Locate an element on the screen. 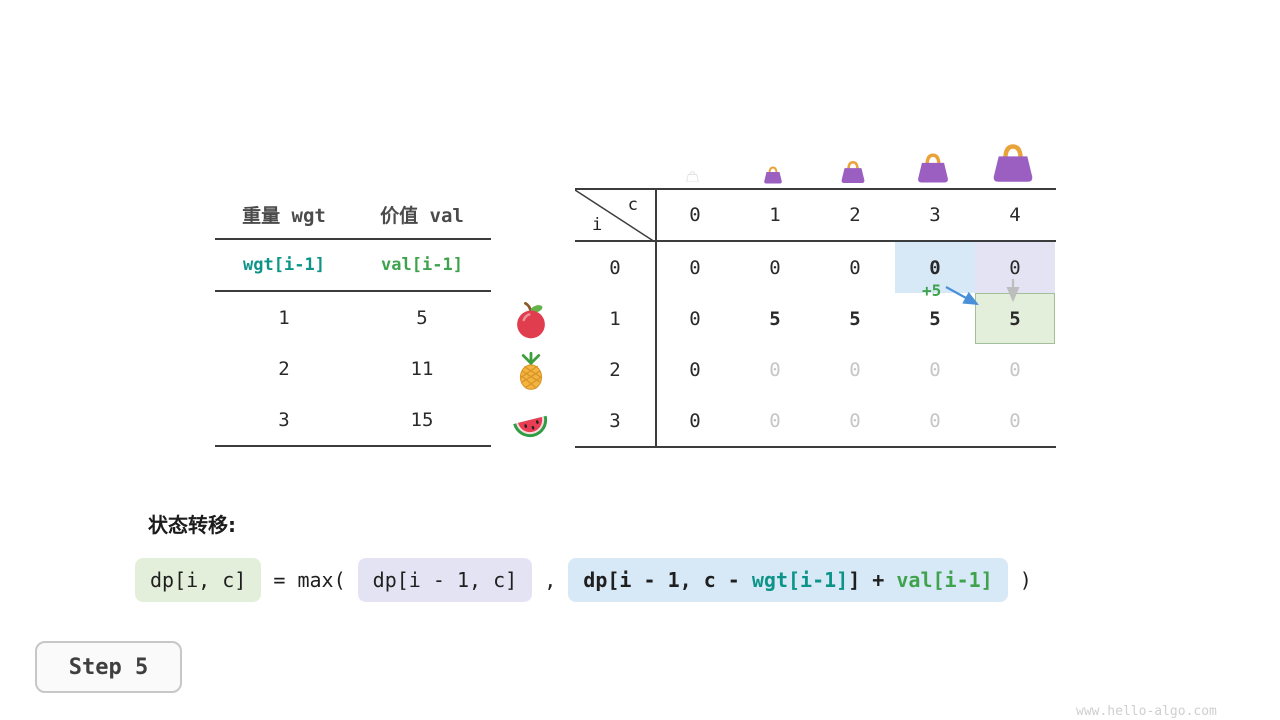 This screenshot has width=1280, height=720. weights-row-1: 2 11 is located at coordinates (353, 368).